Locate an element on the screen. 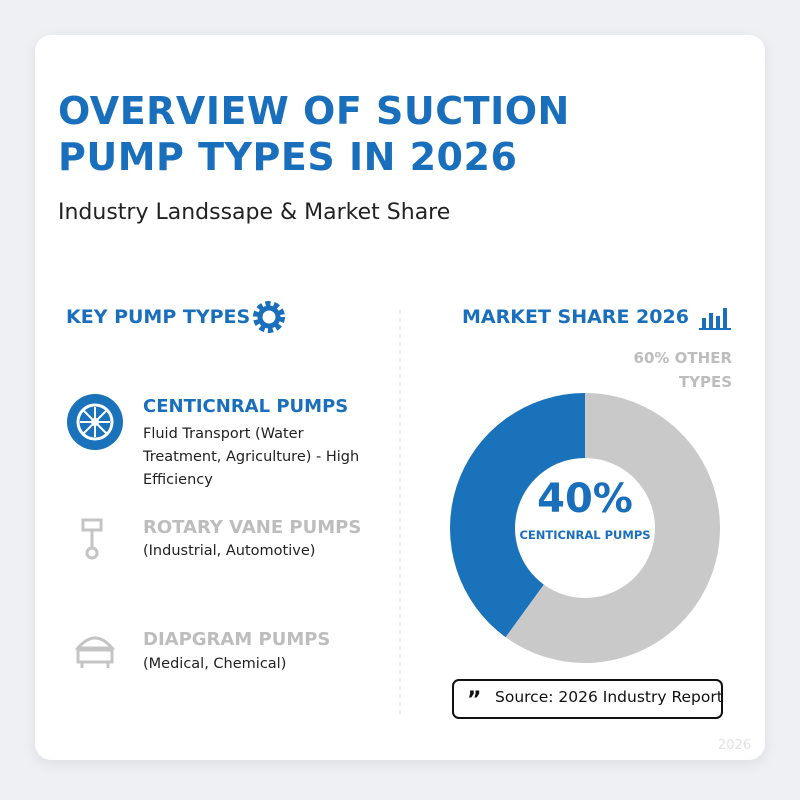 This screenshot has height=800, width=800. footer-year: 2026 is located at coordinates (735, 745).